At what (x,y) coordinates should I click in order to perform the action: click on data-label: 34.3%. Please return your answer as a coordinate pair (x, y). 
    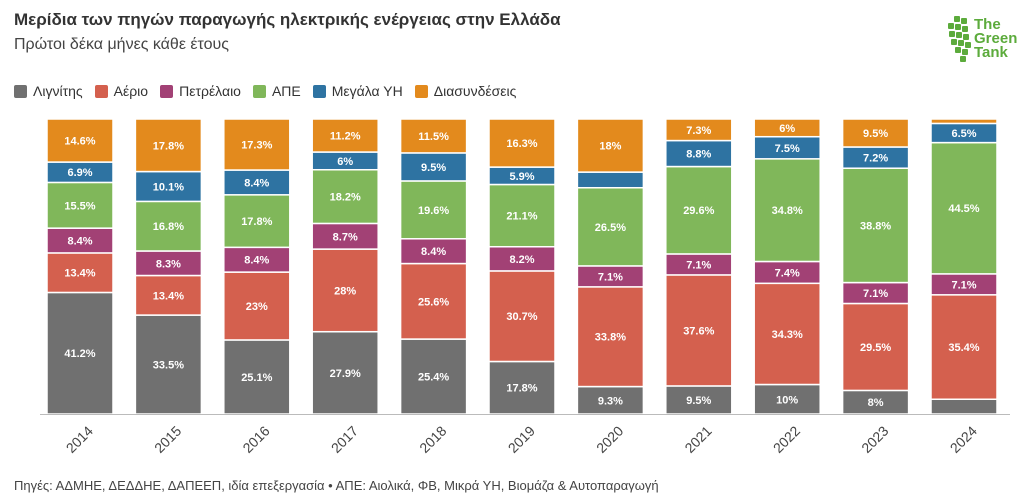
    Looking at the image, I should click on (787, 335).